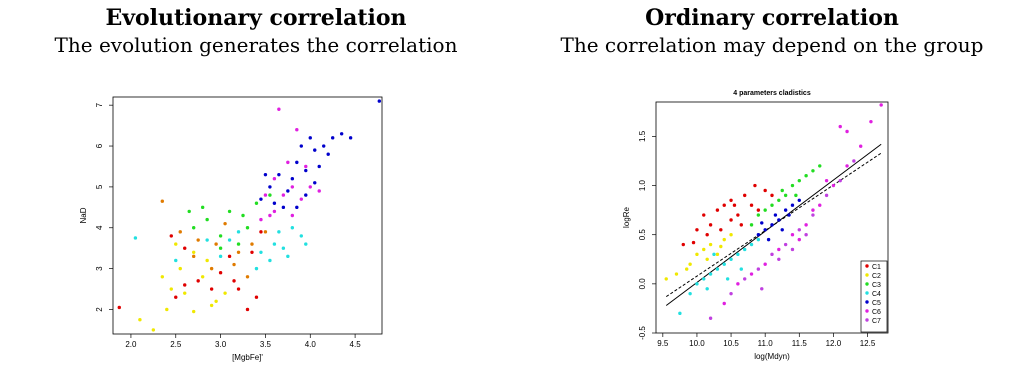 This screenshot has height=369, width=1023. Describe the element at coordinates (131, 344) in the screenshot. I see `x-tick-label: 2.0` at that location.